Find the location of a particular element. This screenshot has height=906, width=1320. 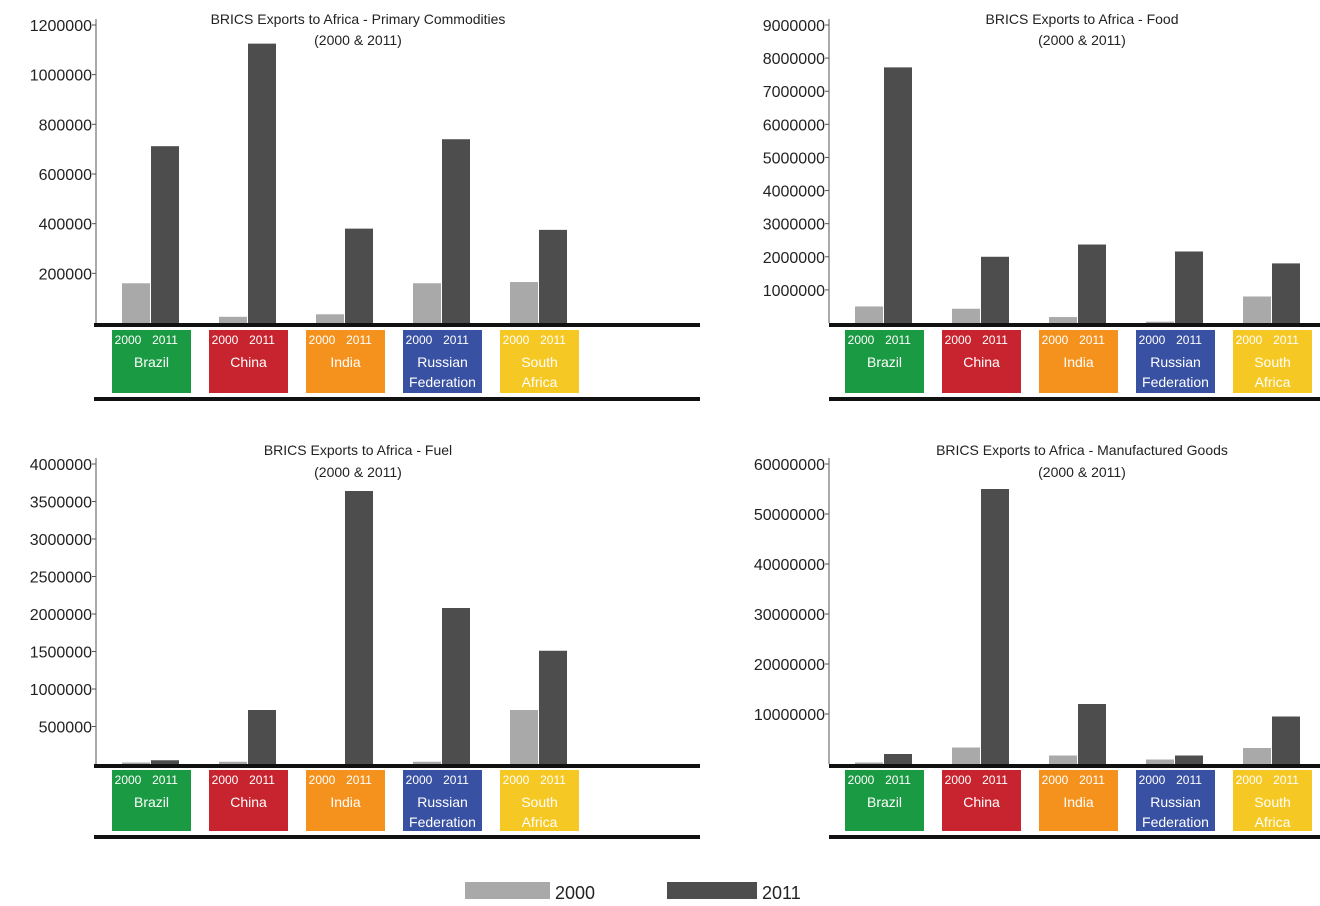

y-tick-label: 10000000 is located at coordinates (789, 715).